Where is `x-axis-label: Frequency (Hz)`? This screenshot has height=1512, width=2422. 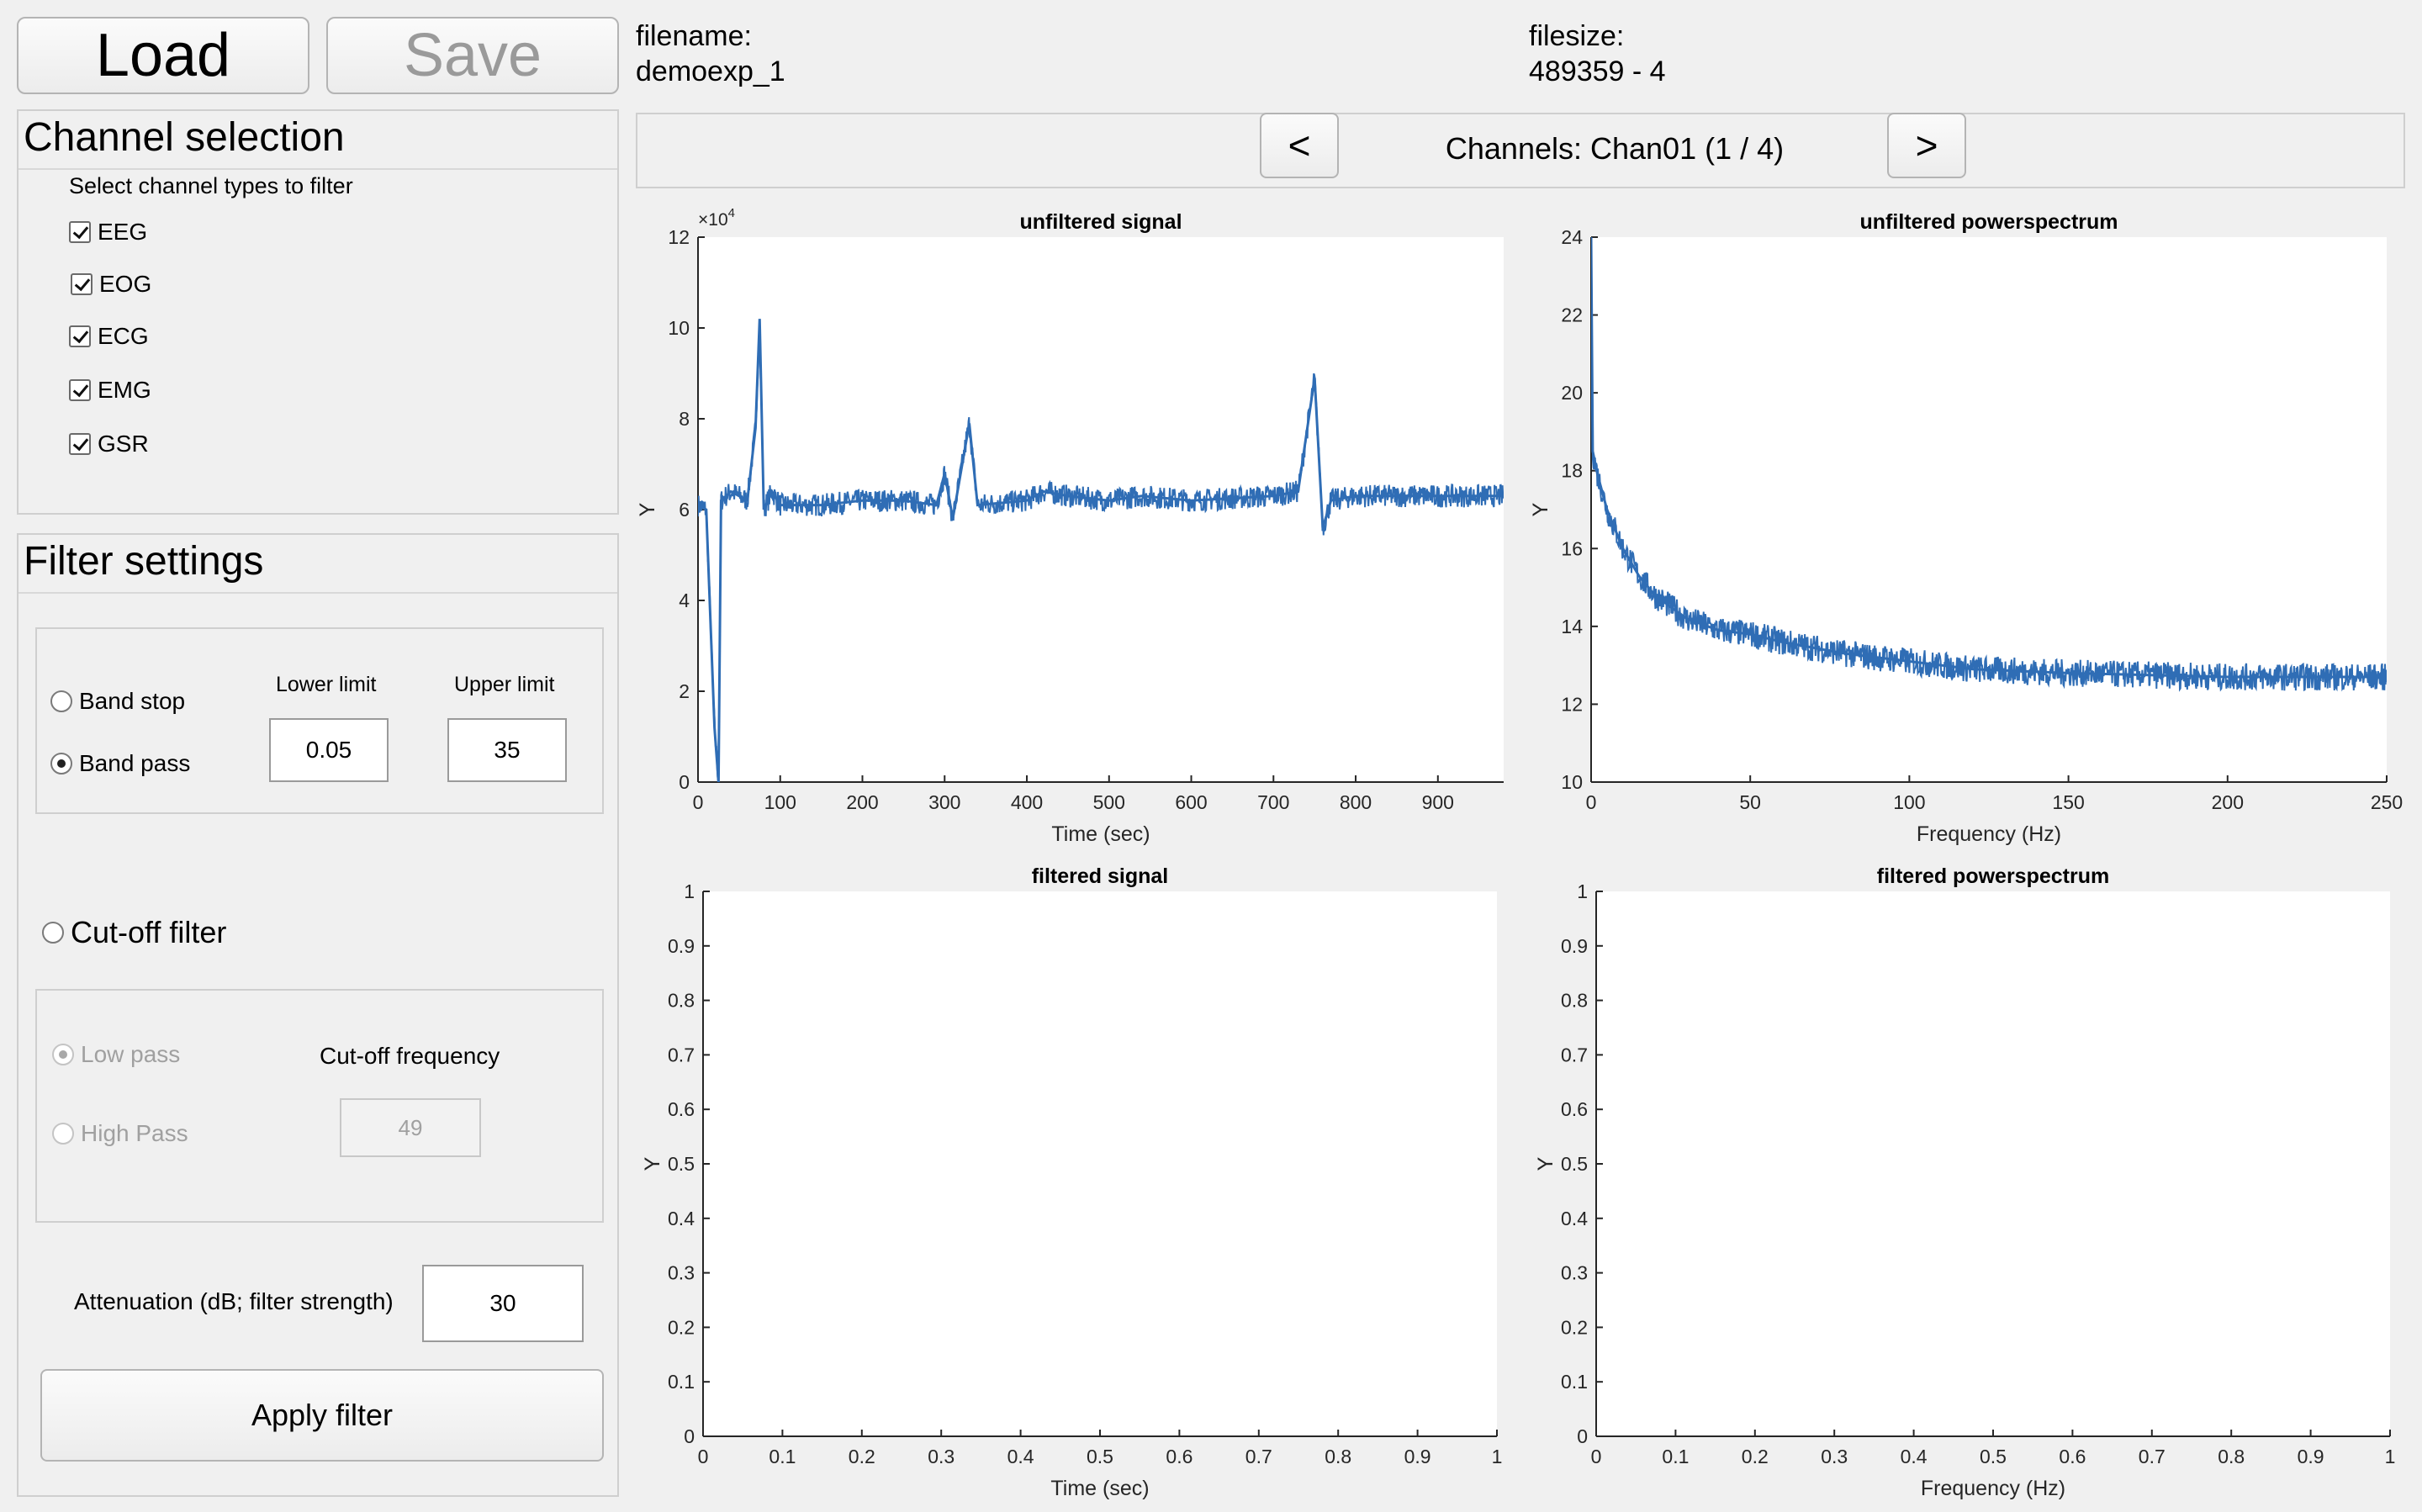
x-axis-label: Frequency (Hz) is located at coordinates (1989, 834).